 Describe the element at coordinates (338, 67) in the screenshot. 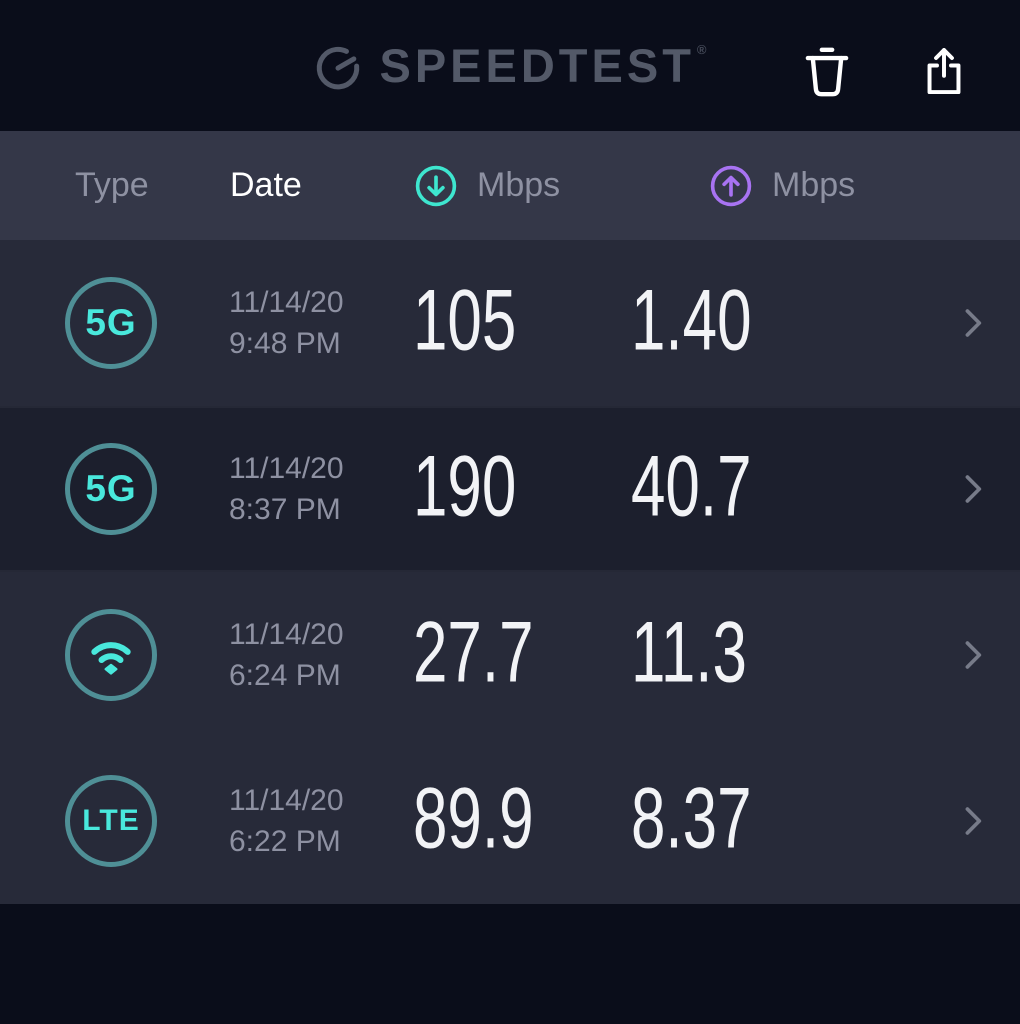

I see `speedtest-gauge-icon` at that location.